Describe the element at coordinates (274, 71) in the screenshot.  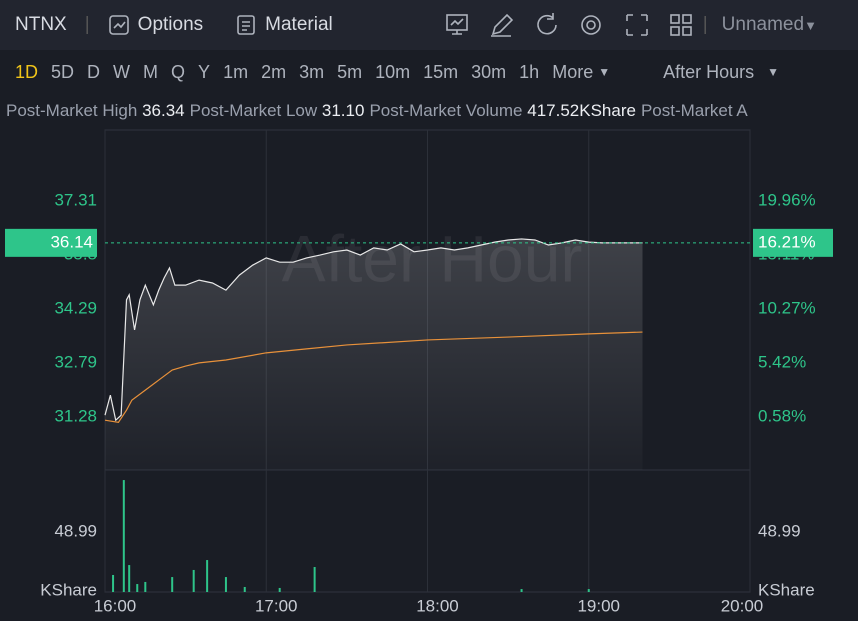
I see `timeframe: 2m` at that location.